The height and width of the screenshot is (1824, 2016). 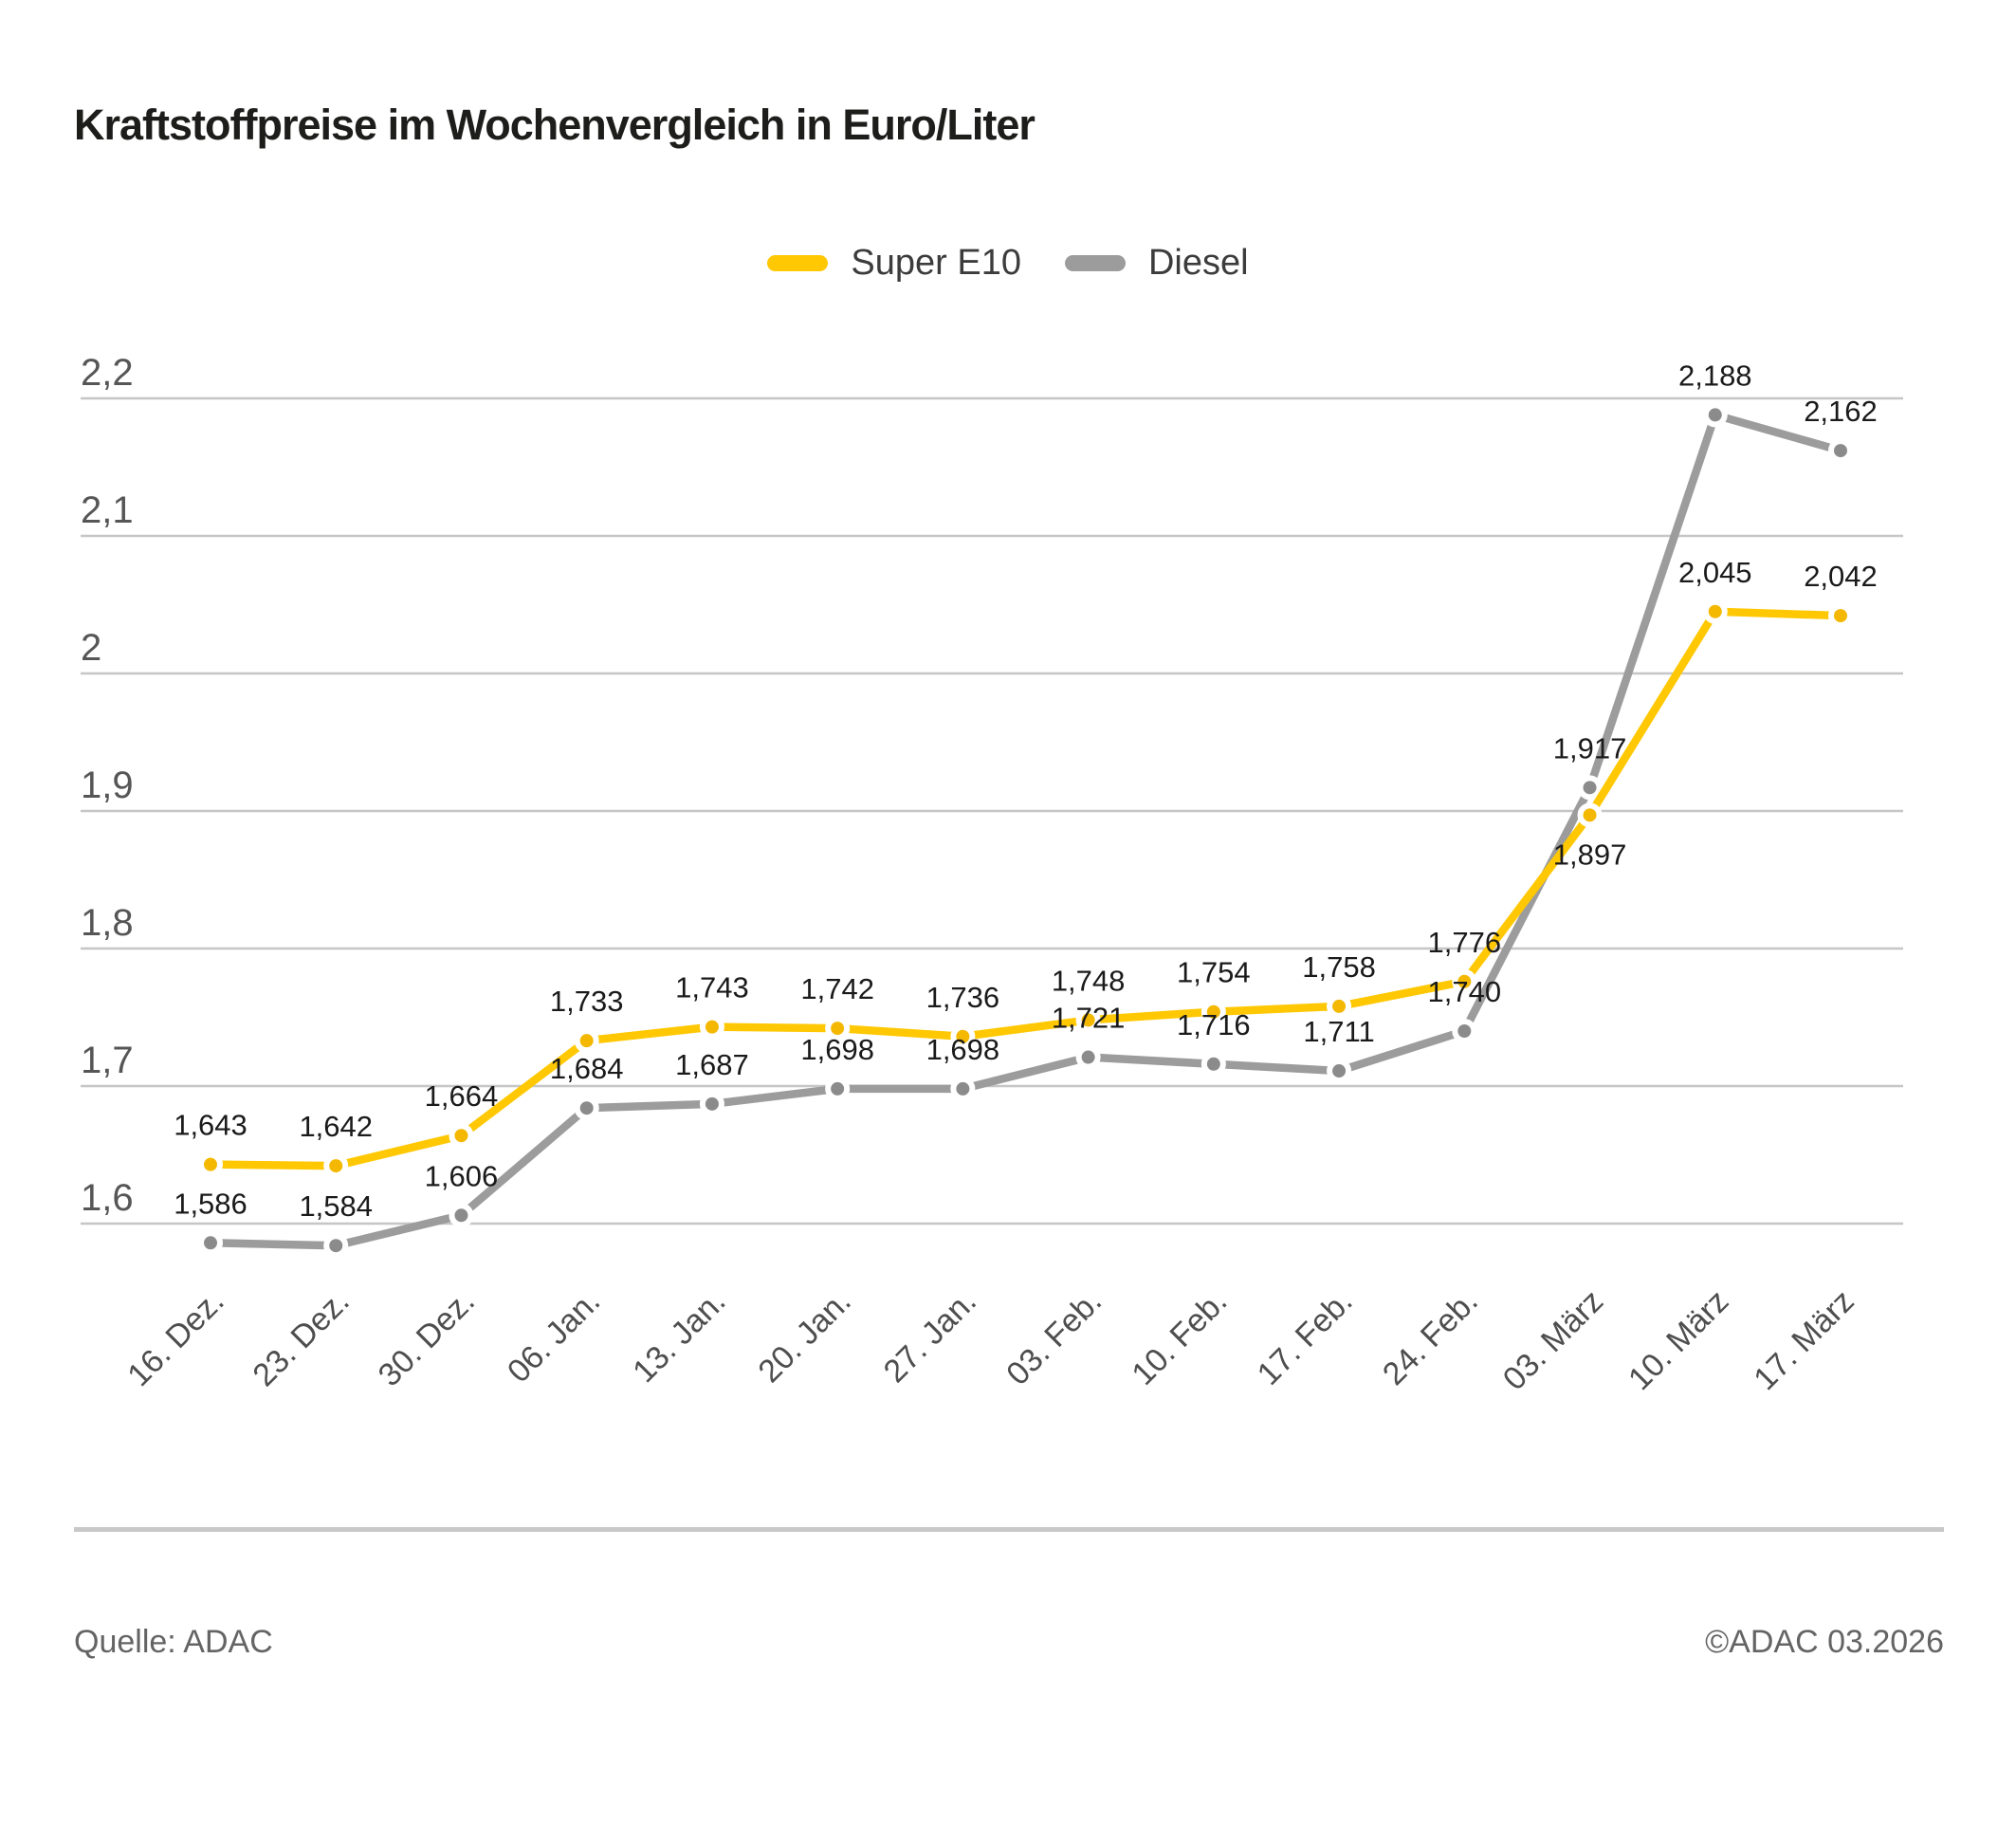 What do you see at coordinates (837, 989) in the screenshot?
I see `data-label-super-e10: 1,742` at bounding box center [837, 989].